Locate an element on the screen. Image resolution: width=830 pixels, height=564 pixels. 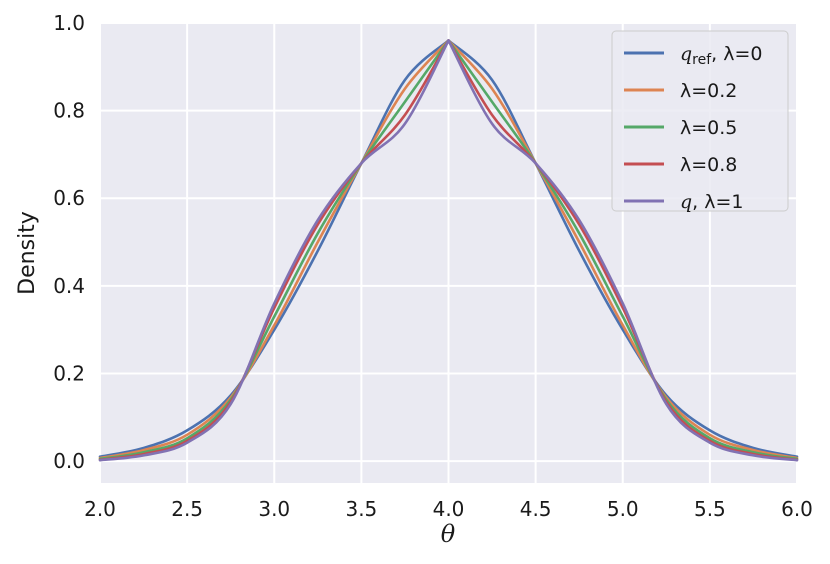
legend: qref, λ=0 λ=0.2 λ=0.5 λ=0.8 q, λ=1 is located at coordinates (700, 121).